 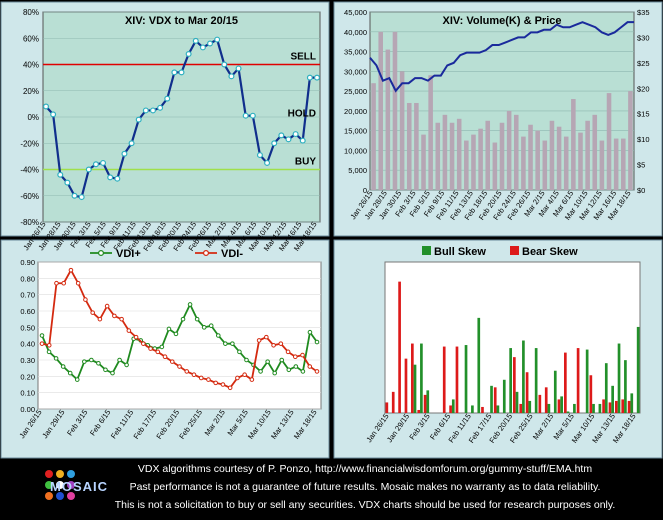 What do you see at coordinates (33, 117) in the screenshot?
I see `vdx-ytick-label: 0%` at bounding box center [33, 117].